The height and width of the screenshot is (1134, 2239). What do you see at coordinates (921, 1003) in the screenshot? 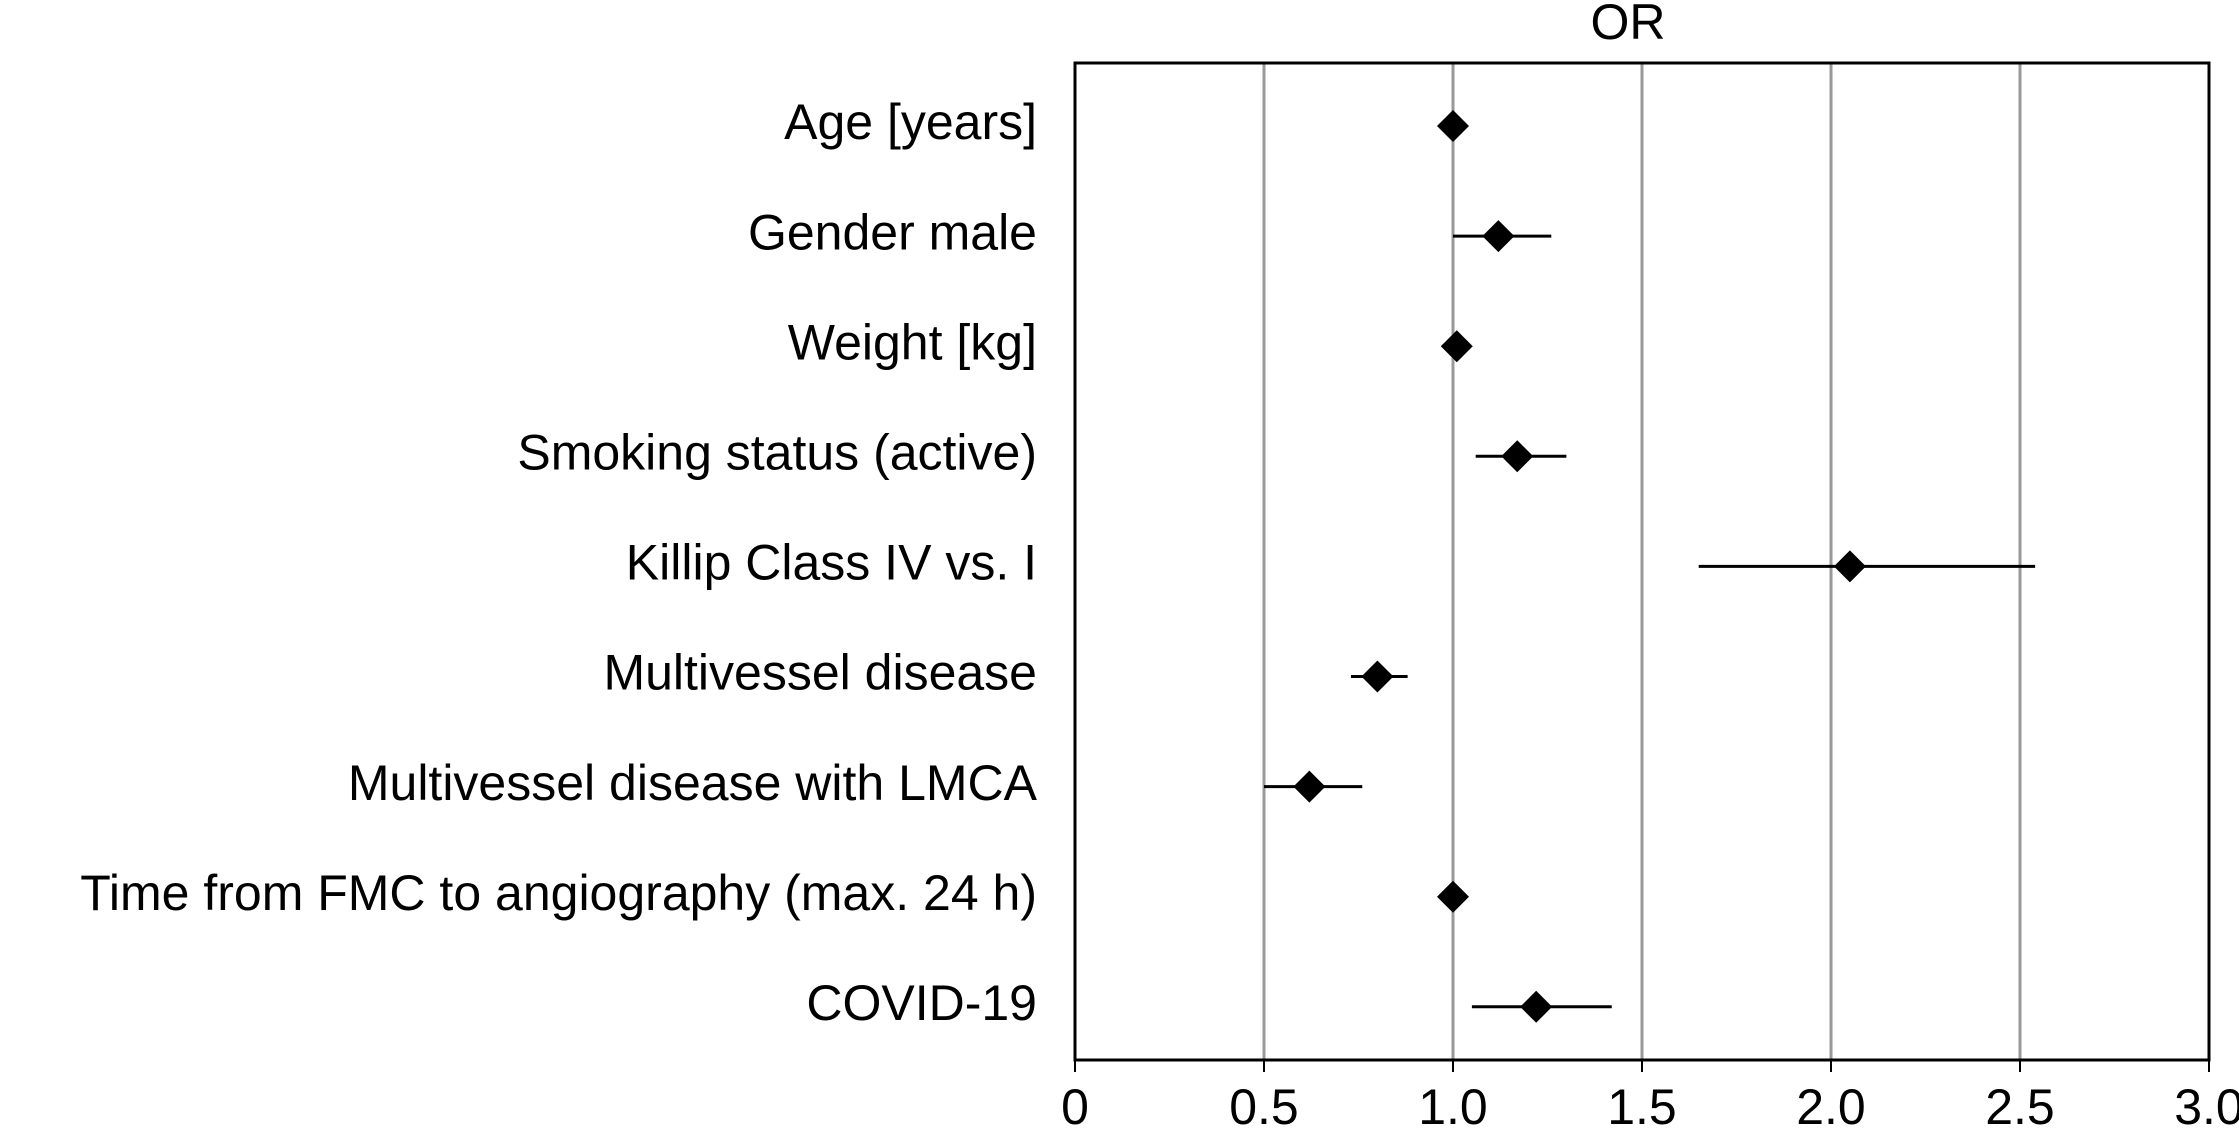
I see `y-category-label: COVID-19` at bounding box center [921, 1003].